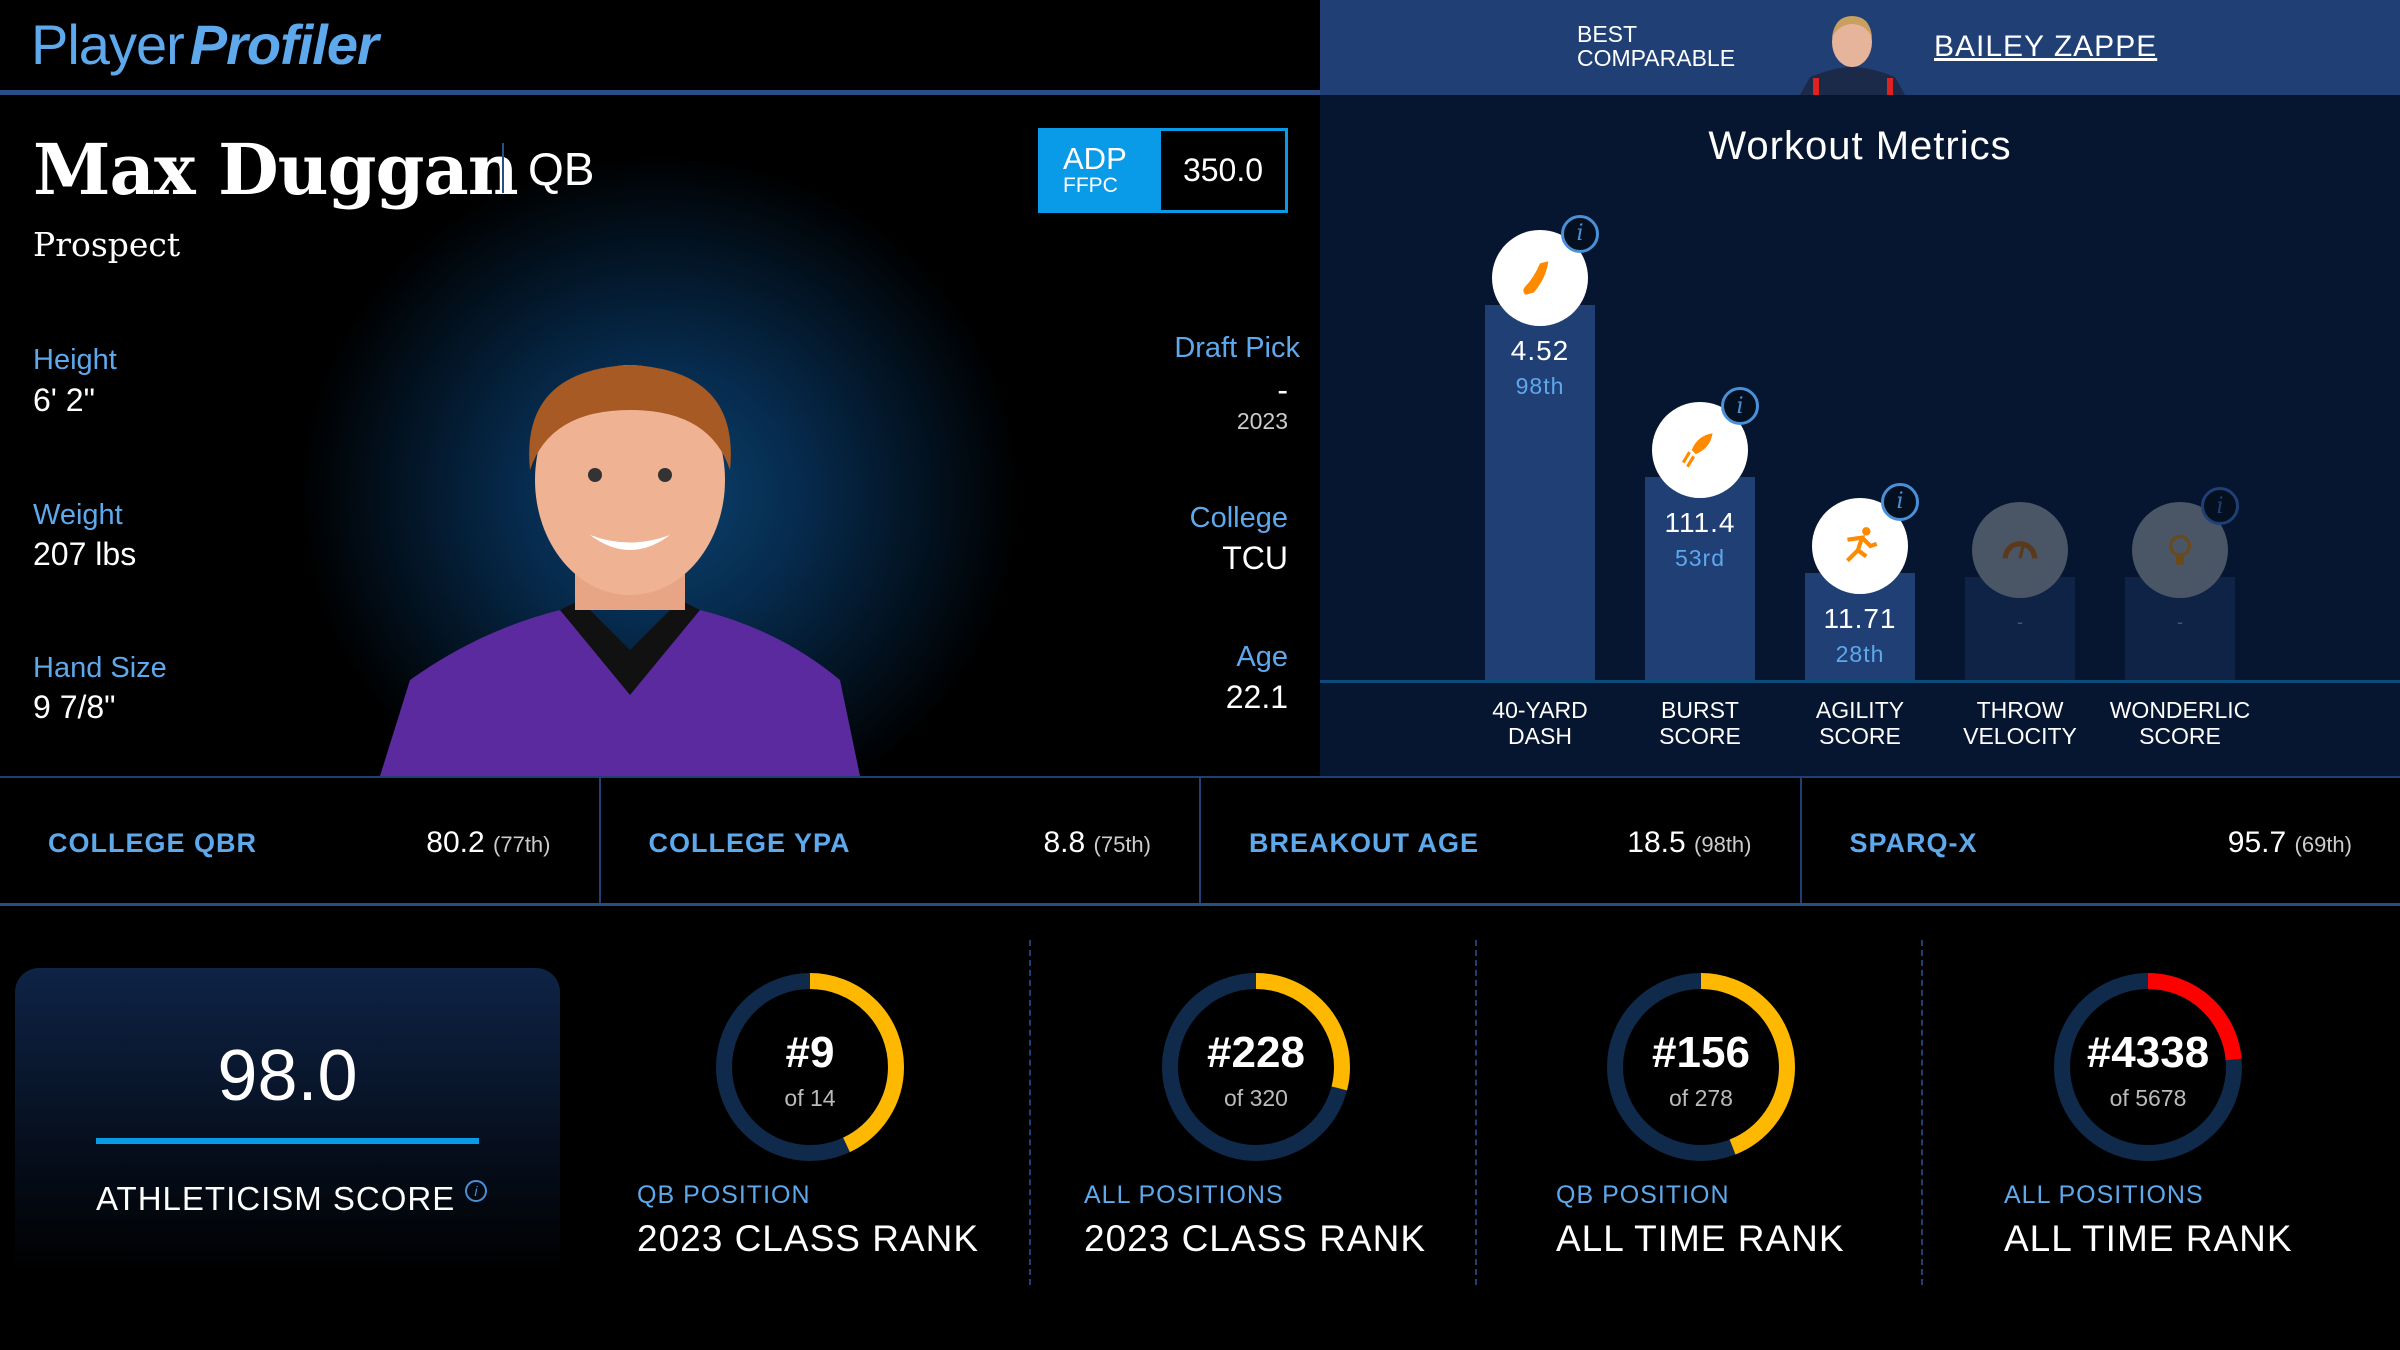  What do you see at coordinates (1656, 46) in the screenshot?
I see `best-comparable-label: BEST COMPARABLE` at bounding box center [1656, 46].